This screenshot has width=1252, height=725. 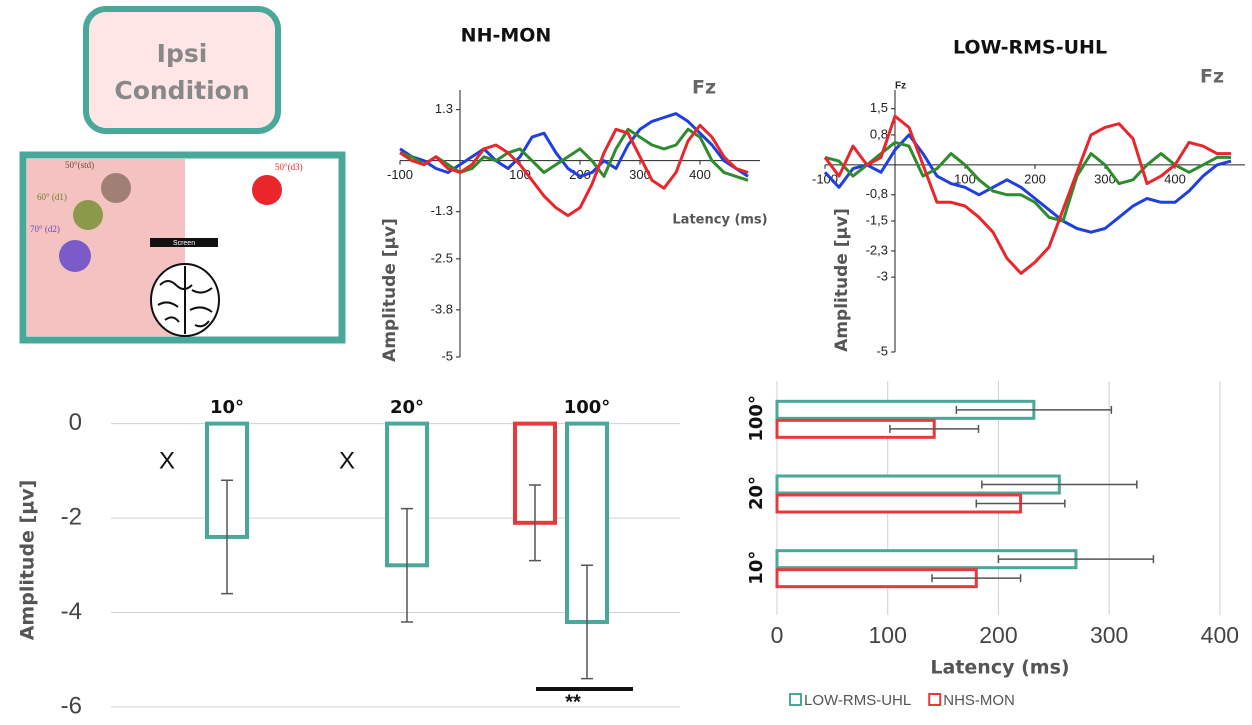 I want to click on condition-box, so click(x=182, y=70).